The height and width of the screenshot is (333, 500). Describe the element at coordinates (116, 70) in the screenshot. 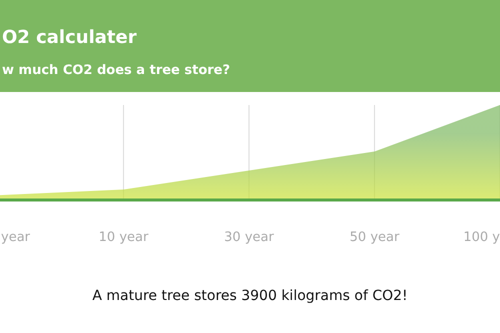

I see `chart-subtitle: w much CO2 does a tree store?` at that location.